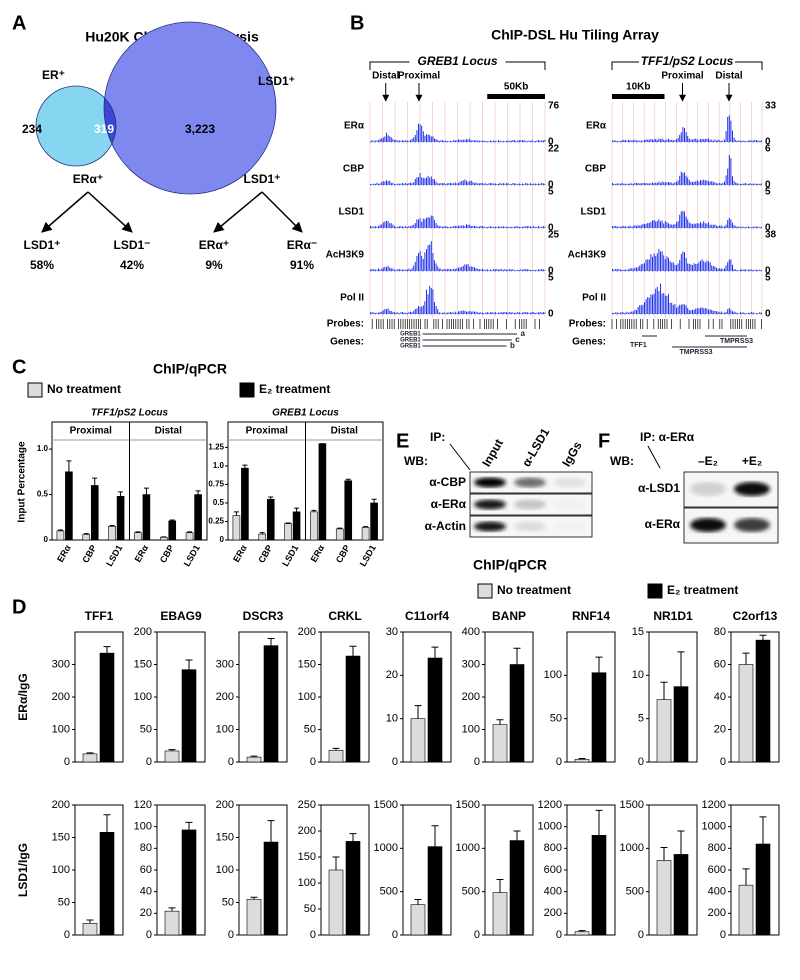  Describe the element at coordinates (553, 848) in the screenshot. I see `y-tick-label: 800` at that location.